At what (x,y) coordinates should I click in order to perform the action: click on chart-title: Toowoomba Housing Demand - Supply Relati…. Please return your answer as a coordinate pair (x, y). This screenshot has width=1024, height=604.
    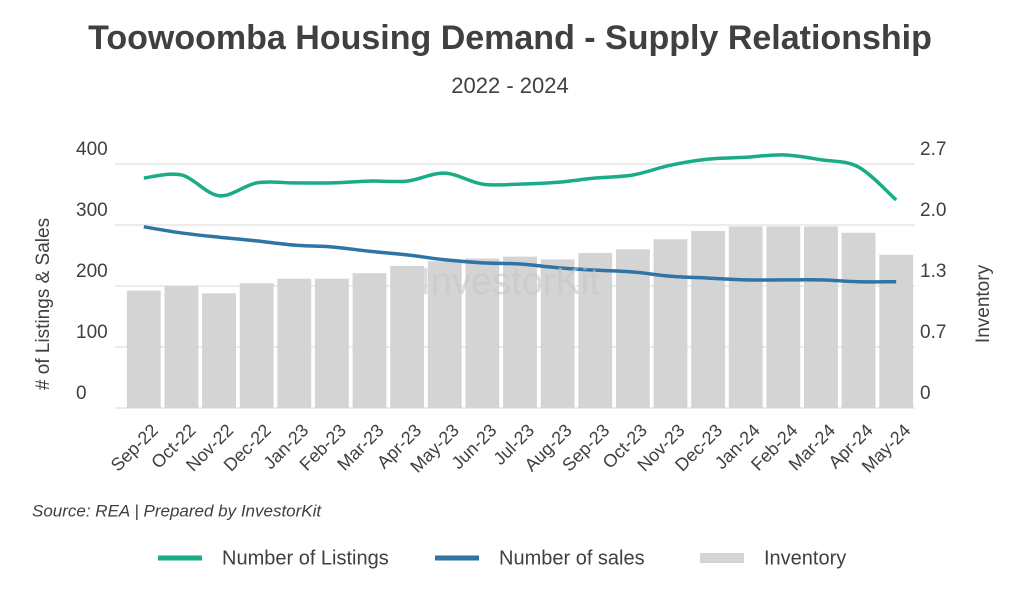
    Looking at the image, I should click on (510, 38).